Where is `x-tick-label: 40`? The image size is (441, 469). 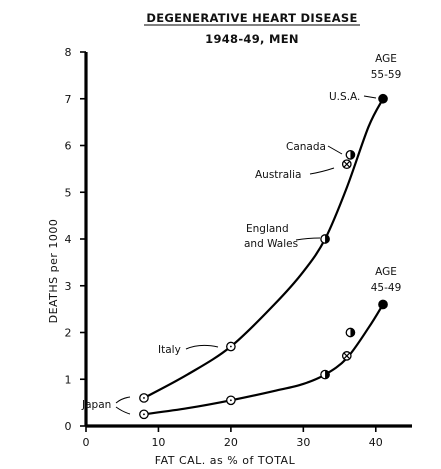 x-tick-label: 40 is located at coordinates (376, 442).